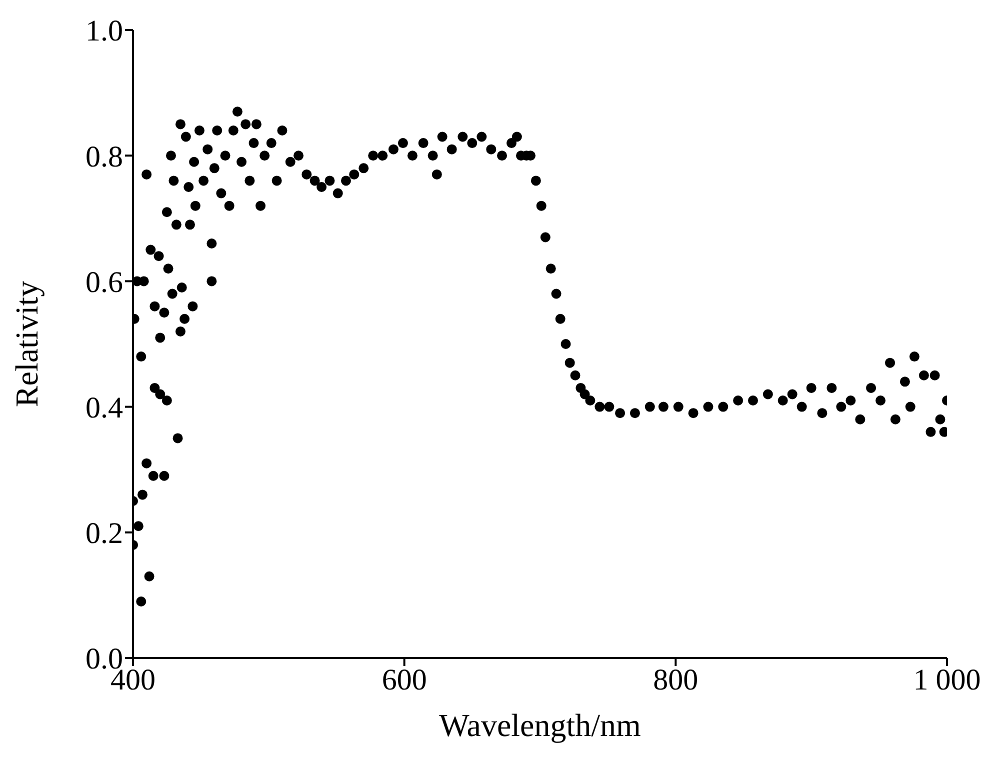  What do you see at coordinates (540, 725) in the screenshot?
I see `x-axis-title: Wavelength/nm` at bounding box center [540, 725].